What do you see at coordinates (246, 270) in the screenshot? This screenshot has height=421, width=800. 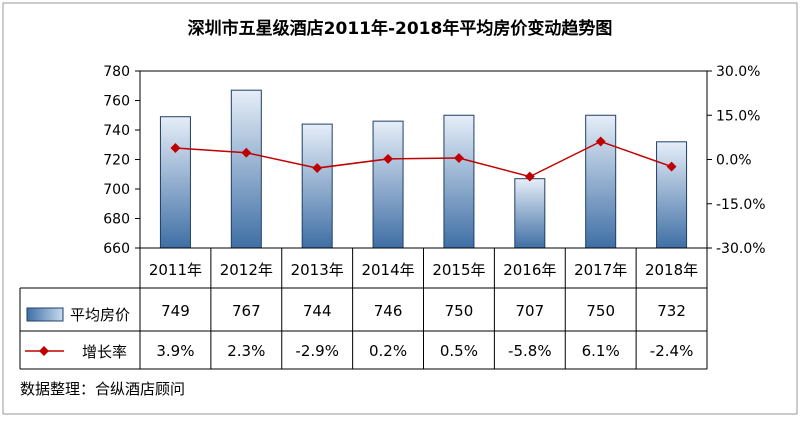 I see `category-label-1: 2012年` at bounding box center [246, 270].